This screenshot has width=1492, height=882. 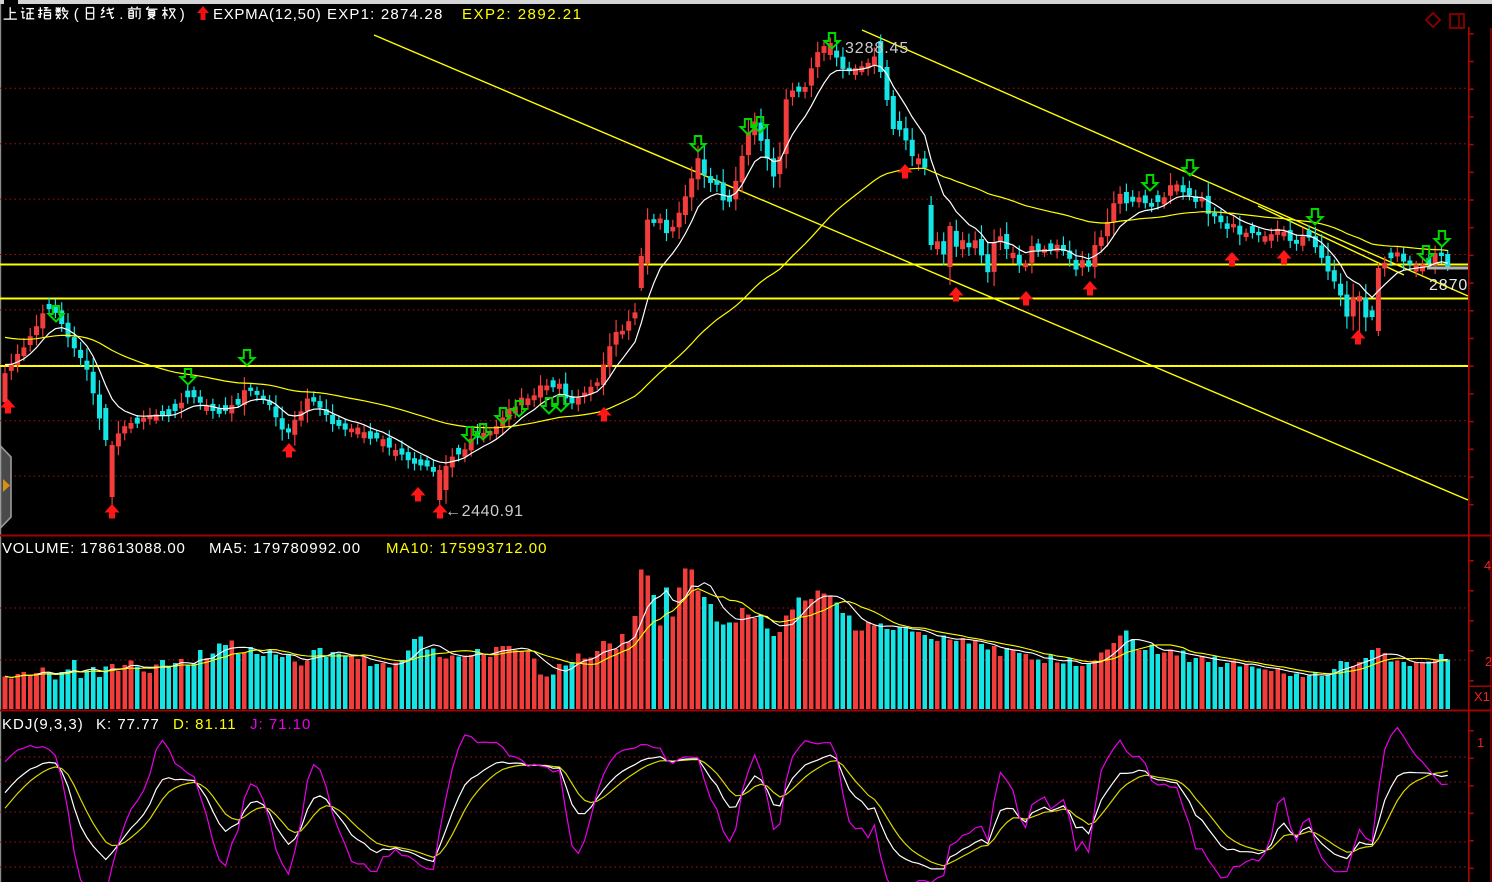 What do you see at coordinates (877, 48) in the screenshot?
I see `svg-text: 3288.45` at bounding box center [877, 48].